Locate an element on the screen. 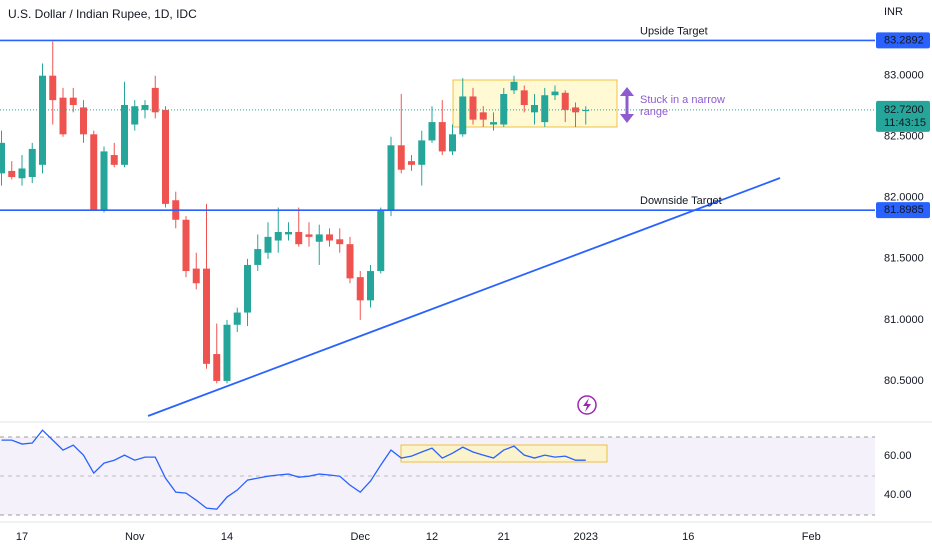 The height and width of the screenshot is (550, 932). last-price-tag is located at coordinates (903, 116).